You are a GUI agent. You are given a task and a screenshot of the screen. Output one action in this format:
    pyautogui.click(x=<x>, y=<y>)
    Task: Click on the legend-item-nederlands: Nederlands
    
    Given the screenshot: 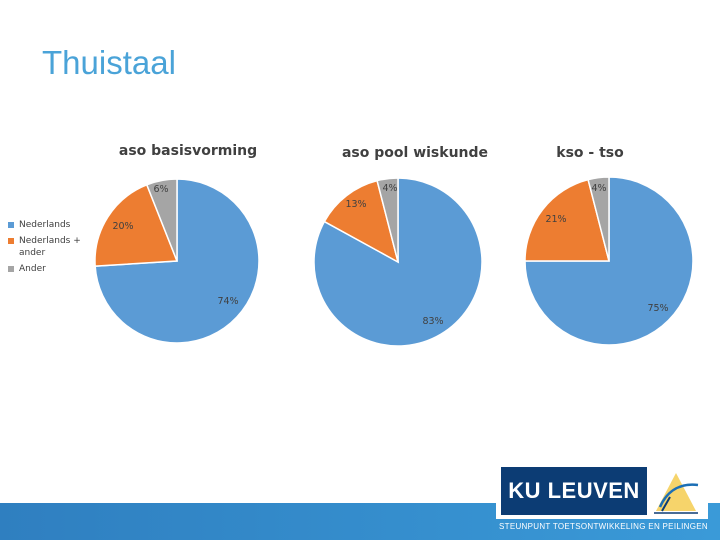 What is the action you would take?
    pyautogui.click(x=58, y=225)
    